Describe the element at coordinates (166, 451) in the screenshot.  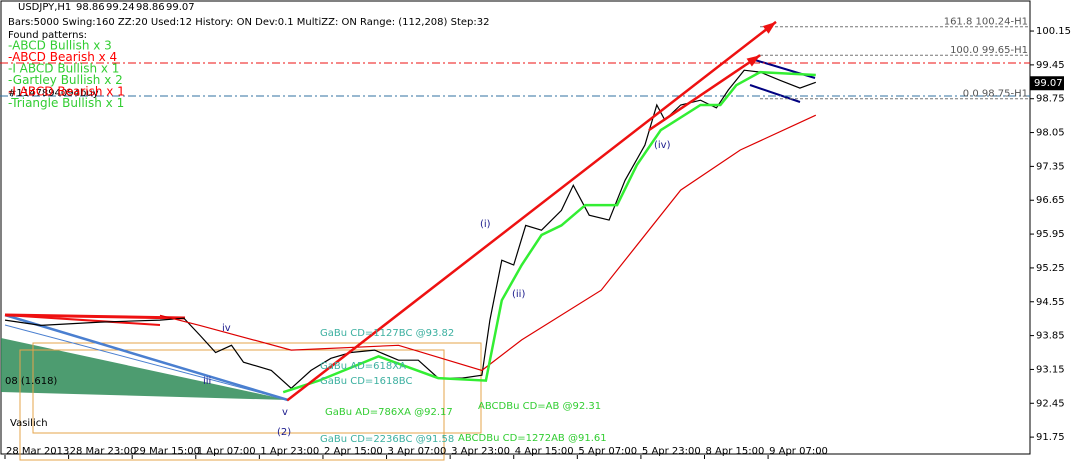
I see `x-tick-label: 29 Mar 15:00` at that location.